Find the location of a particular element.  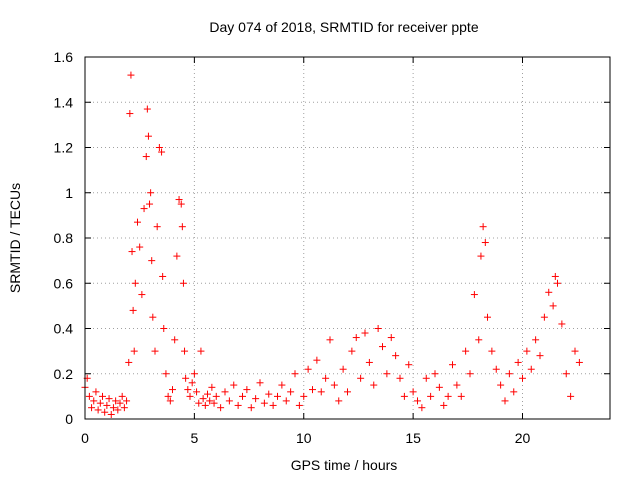

x-tick-label: 0 is located at coordinates (85, 438).